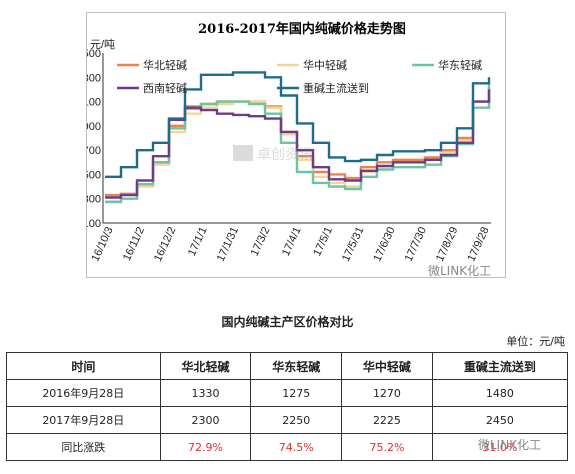  I want to click on table-cell: 2016年9月28日, so click(83, 393).